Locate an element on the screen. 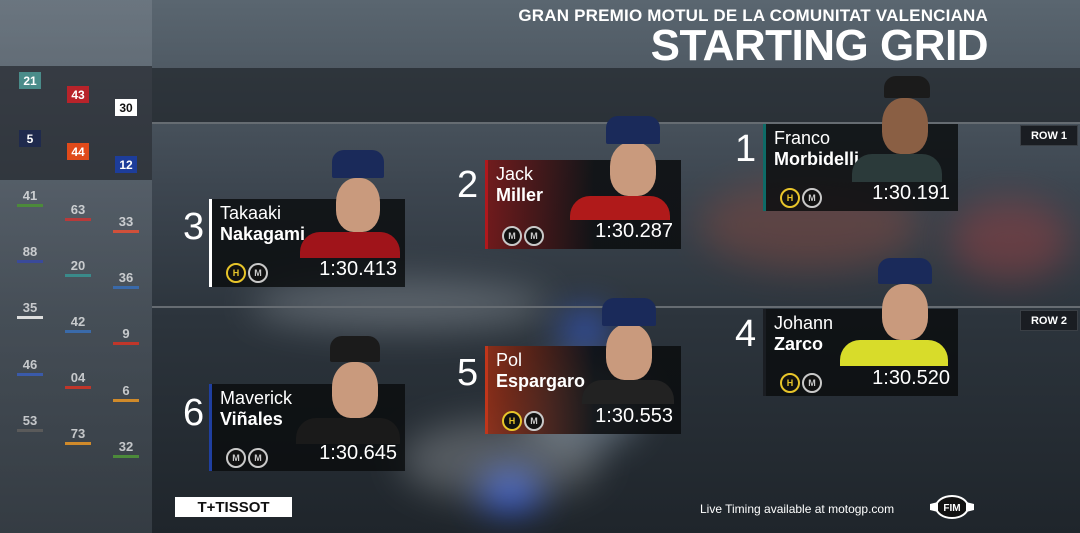  rider-portrait-nakagami is located at coordinates (347, 203).